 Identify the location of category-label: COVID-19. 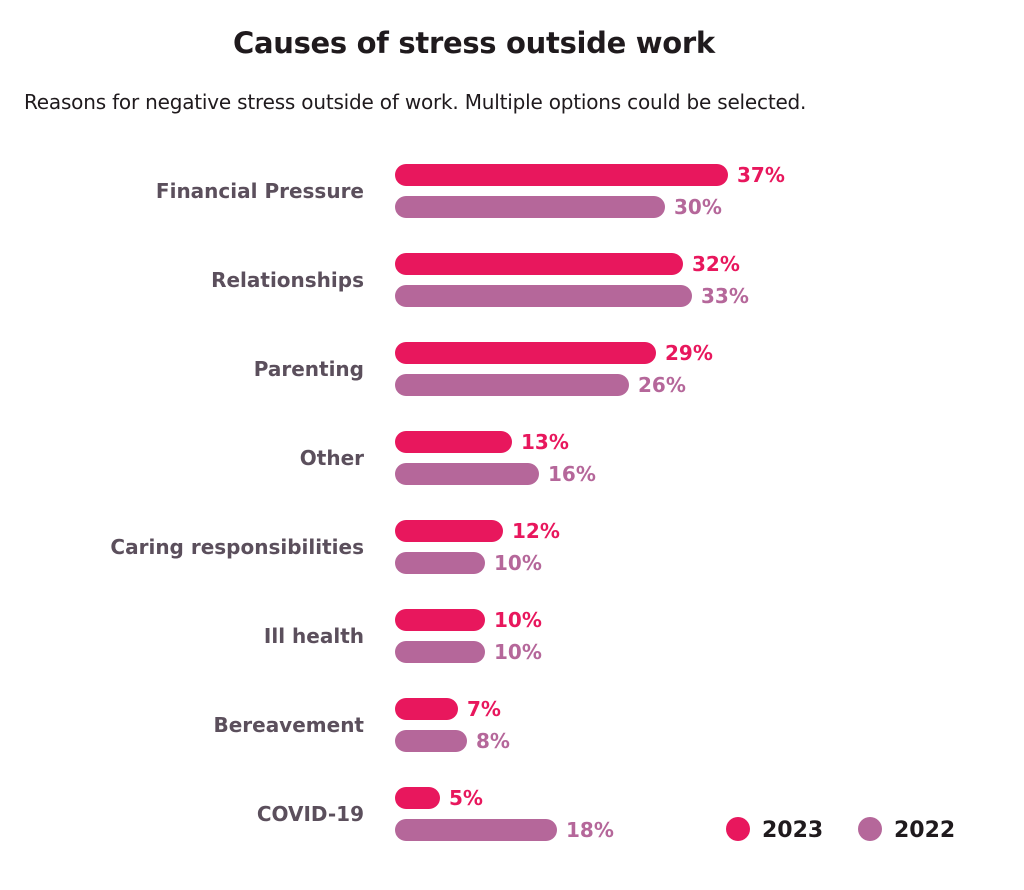
(310, 814).